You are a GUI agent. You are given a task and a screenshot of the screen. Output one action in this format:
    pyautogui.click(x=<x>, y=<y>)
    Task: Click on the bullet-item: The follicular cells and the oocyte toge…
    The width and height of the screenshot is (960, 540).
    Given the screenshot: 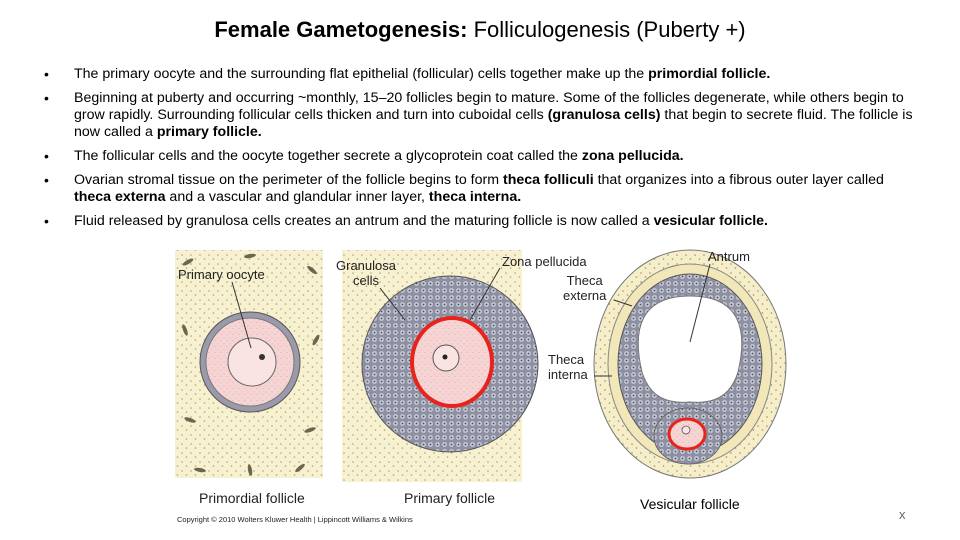 What is the action you would take?
    pyautogui.click(x=484, y=156)
    